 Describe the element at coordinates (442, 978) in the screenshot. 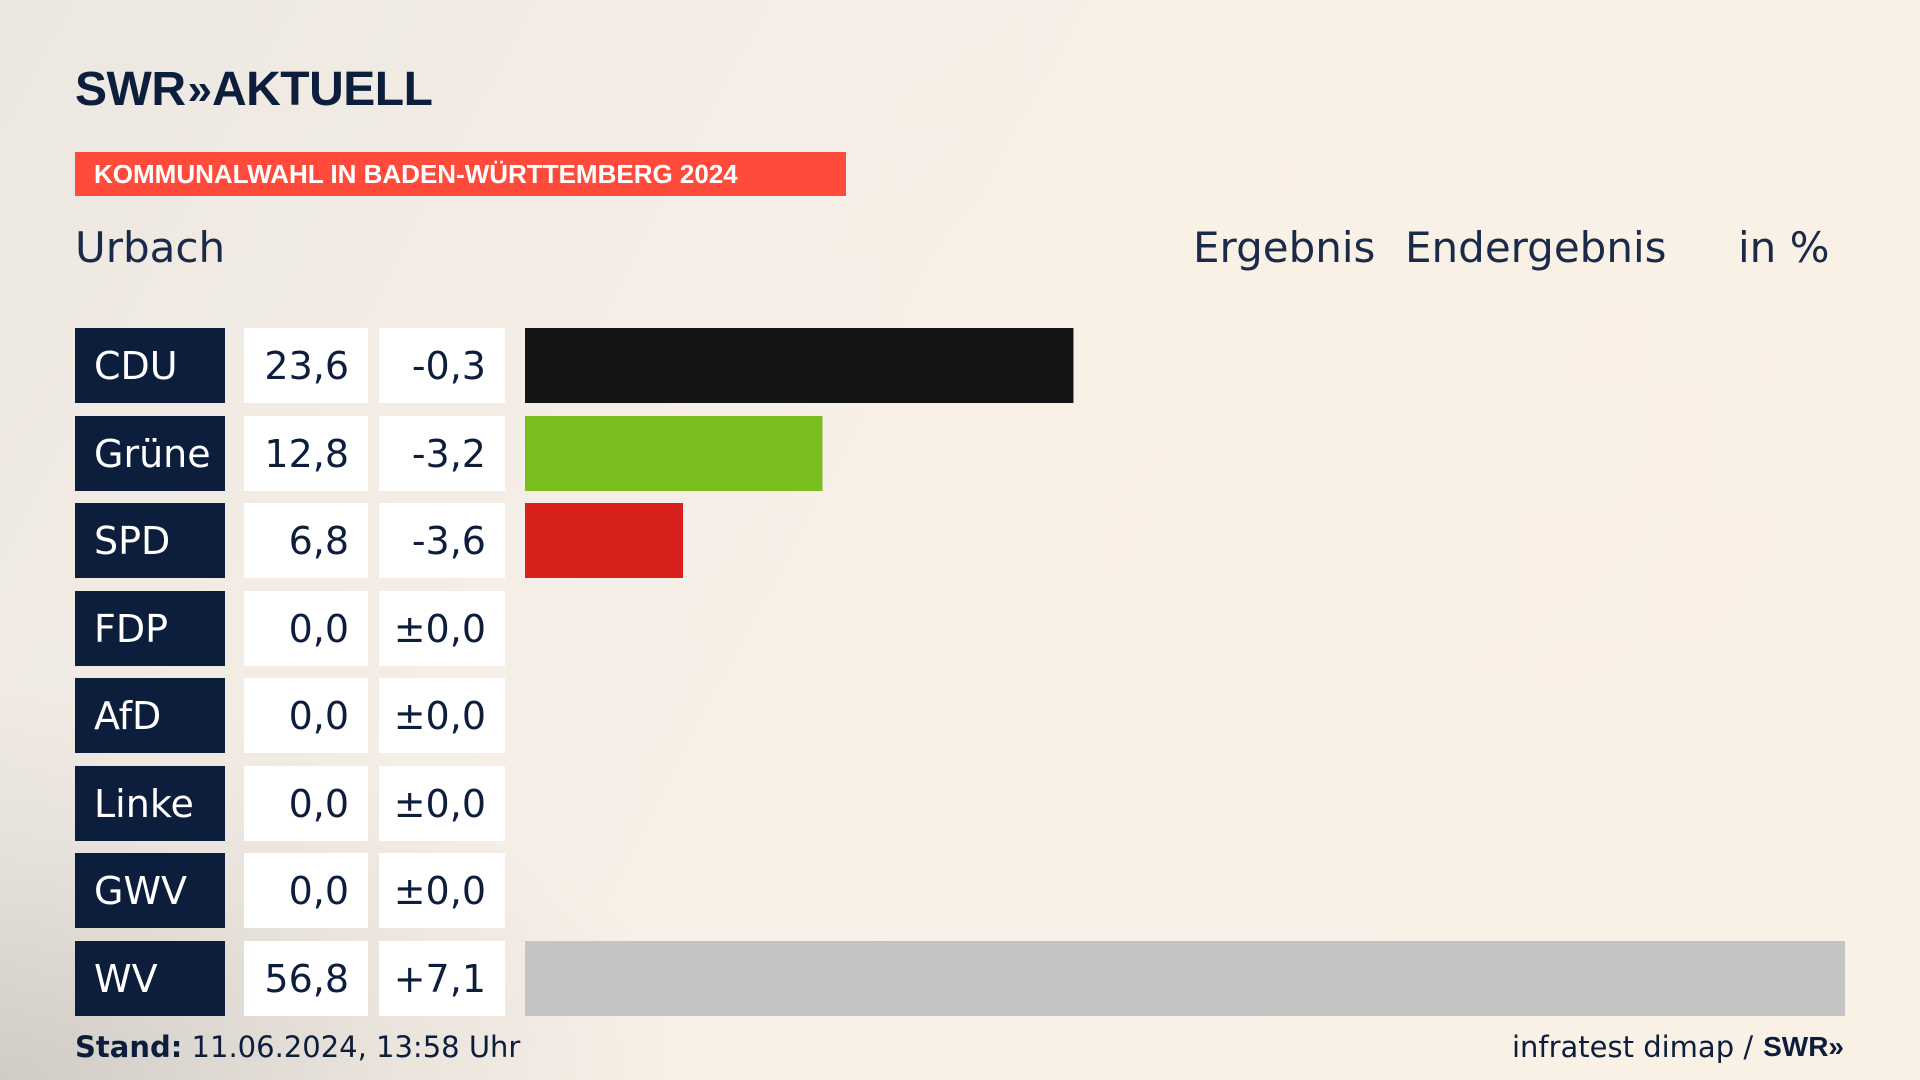

I see `change-label-wv: +7,1` at that location.